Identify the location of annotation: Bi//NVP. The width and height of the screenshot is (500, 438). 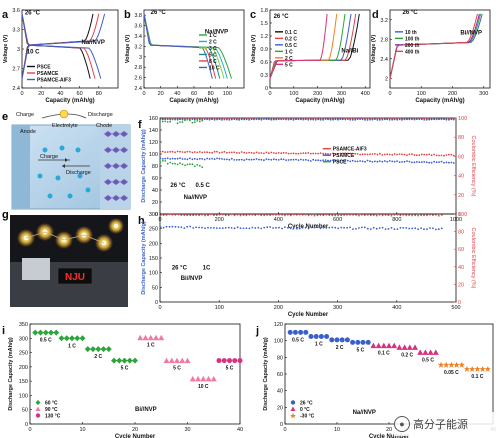
(146, 410).